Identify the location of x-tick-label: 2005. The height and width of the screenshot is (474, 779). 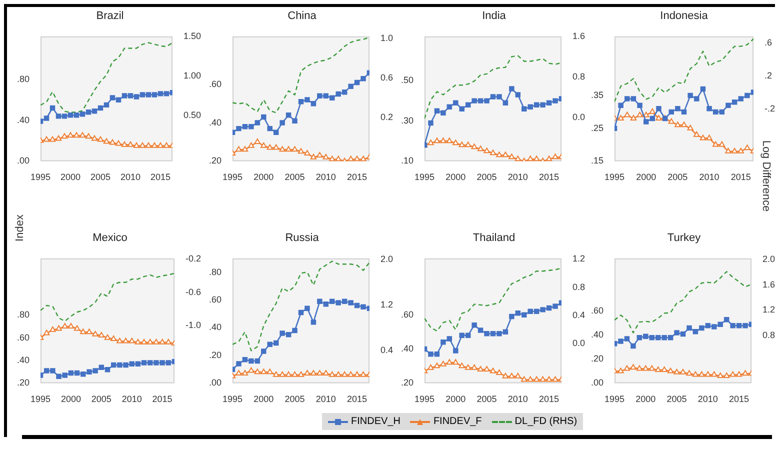
(294, 399).